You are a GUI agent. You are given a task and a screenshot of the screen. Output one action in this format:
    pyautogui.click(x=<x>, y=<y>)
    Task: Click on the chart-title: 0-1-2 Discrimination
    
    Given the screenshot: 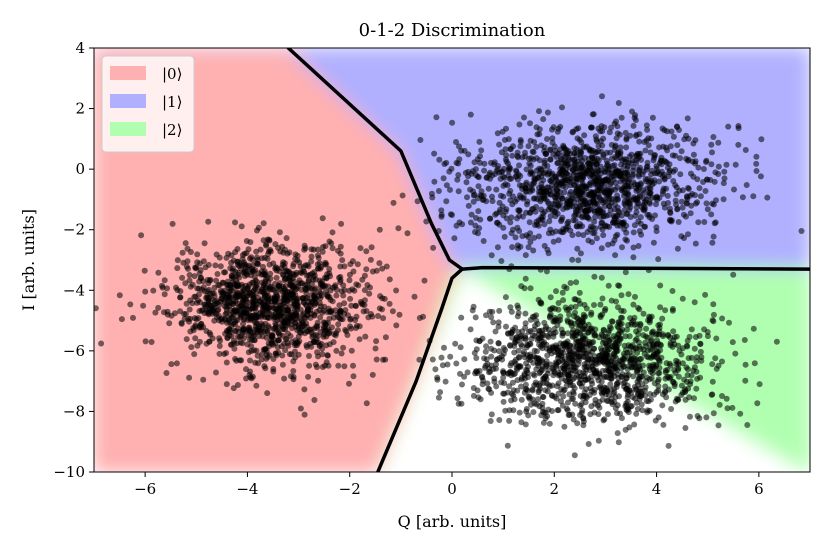 What is the action you would take?
    pyautogui.click(x=452, y=30)
    